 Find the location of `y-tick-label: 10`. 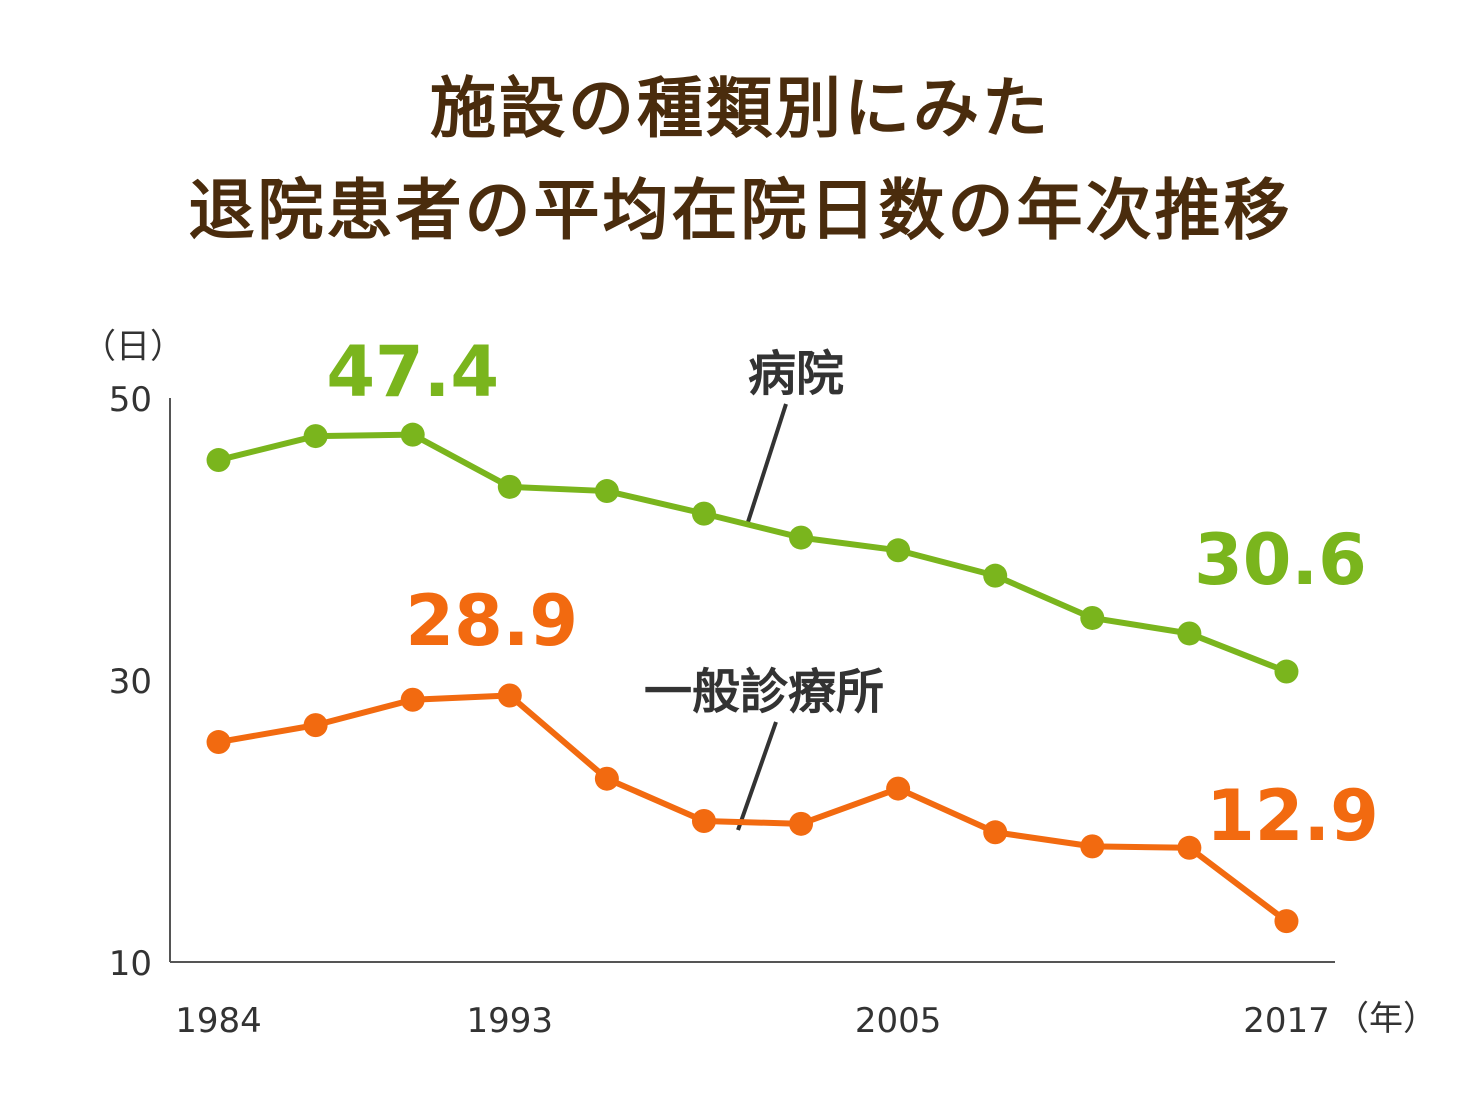

y-tick-label: 10 is located at coordinates (130, 964).